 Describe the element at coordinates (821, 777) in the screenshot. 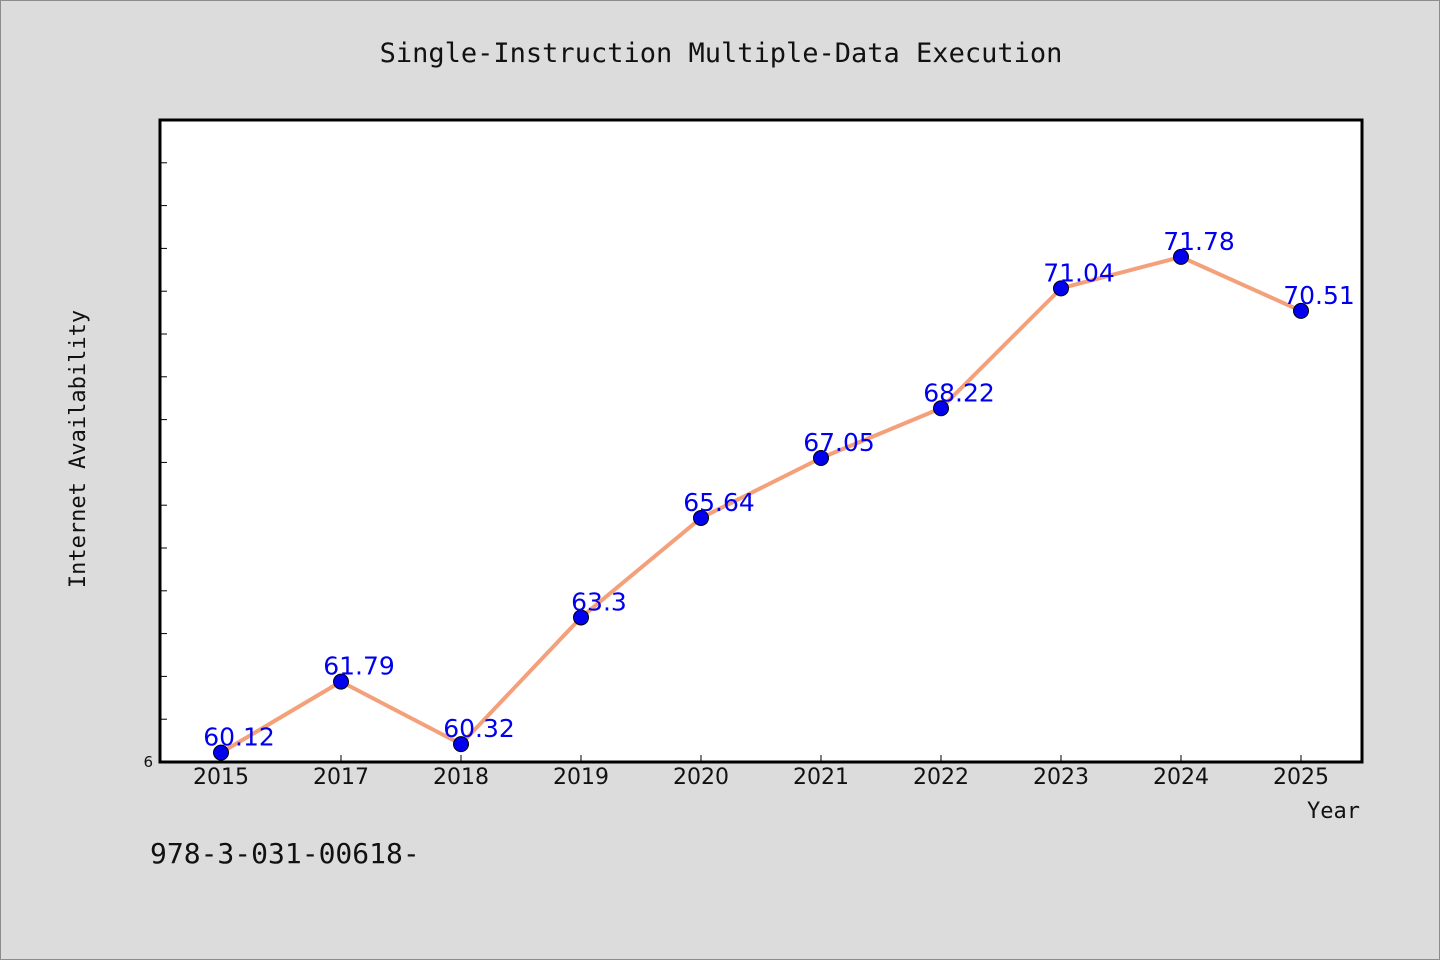

I see `x-tick-label: 2021` at that location.